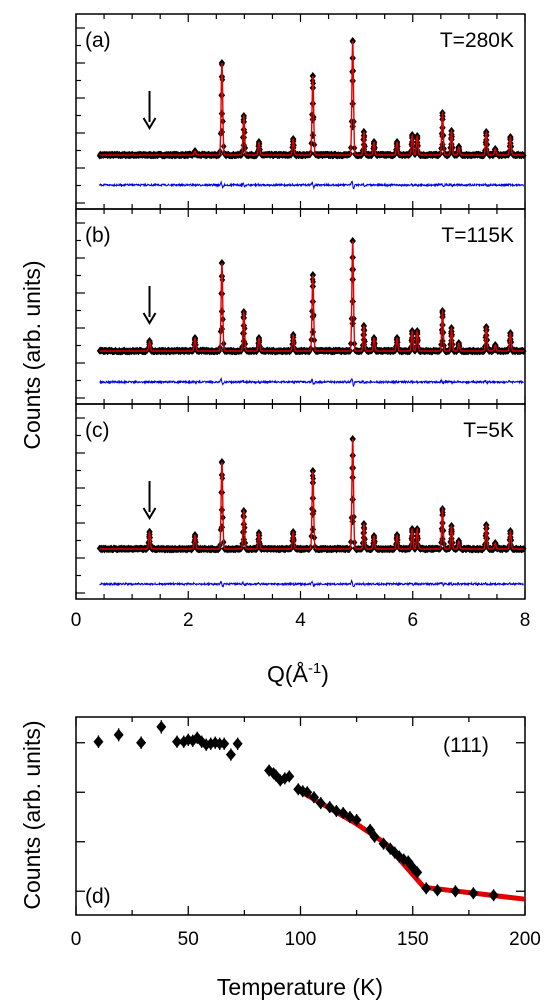 The image size is (546, 1003). I want to click on q-tick-label: 8, so click(525, 620).